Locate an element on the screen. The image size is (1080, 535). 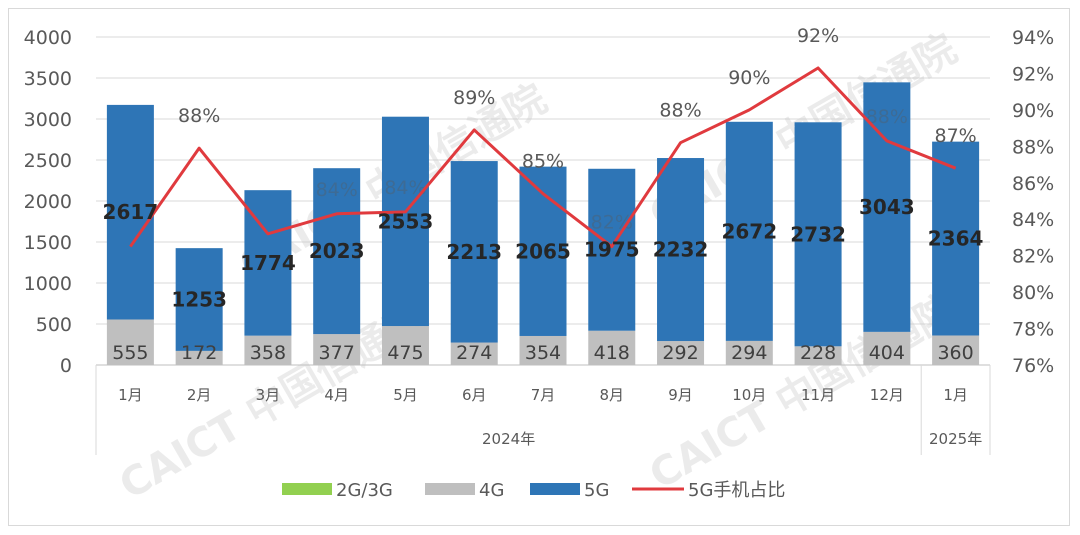
y-left-tick-label: 3000 is located at coordinates (48, 120).